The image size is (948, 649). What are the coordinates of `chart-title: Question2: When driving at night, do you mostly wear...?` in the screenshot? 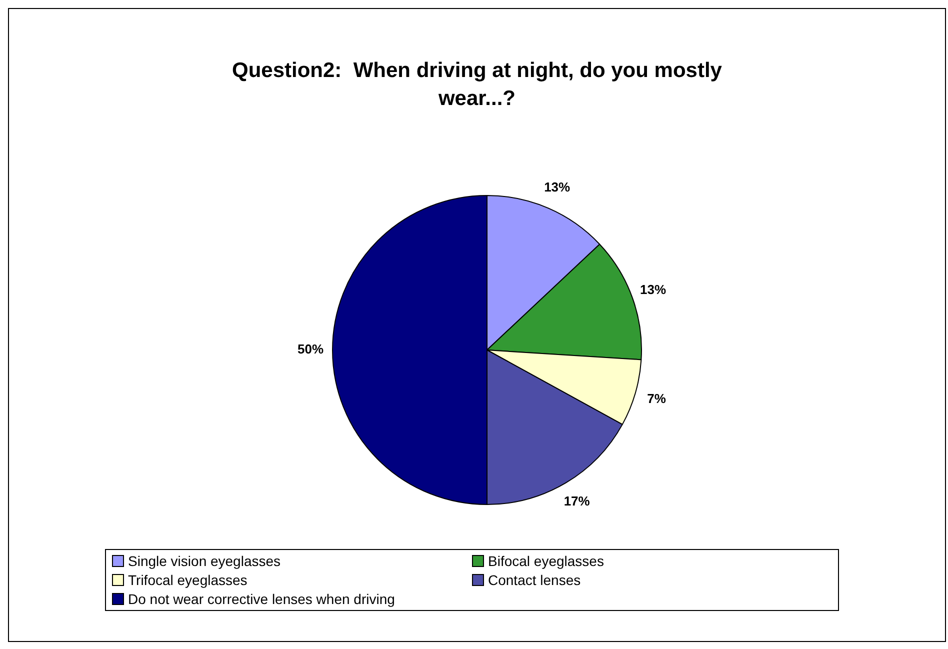 It's located at (476, 85).